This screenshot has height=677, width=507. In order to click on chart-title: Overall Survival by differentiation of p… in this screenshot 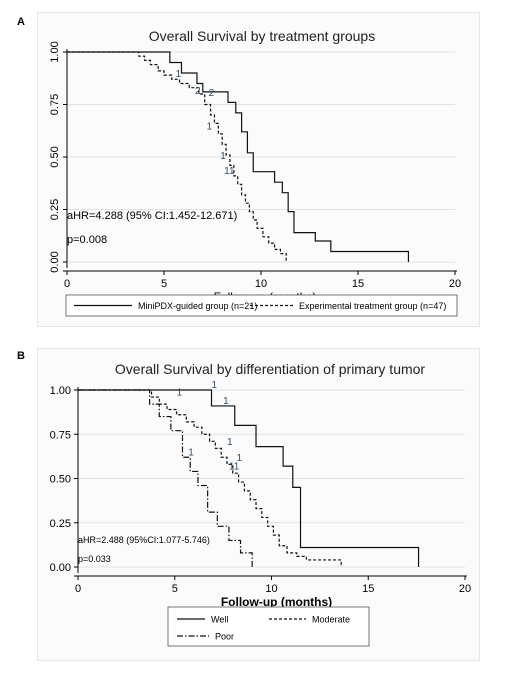, I will do `click(270, 369)`.